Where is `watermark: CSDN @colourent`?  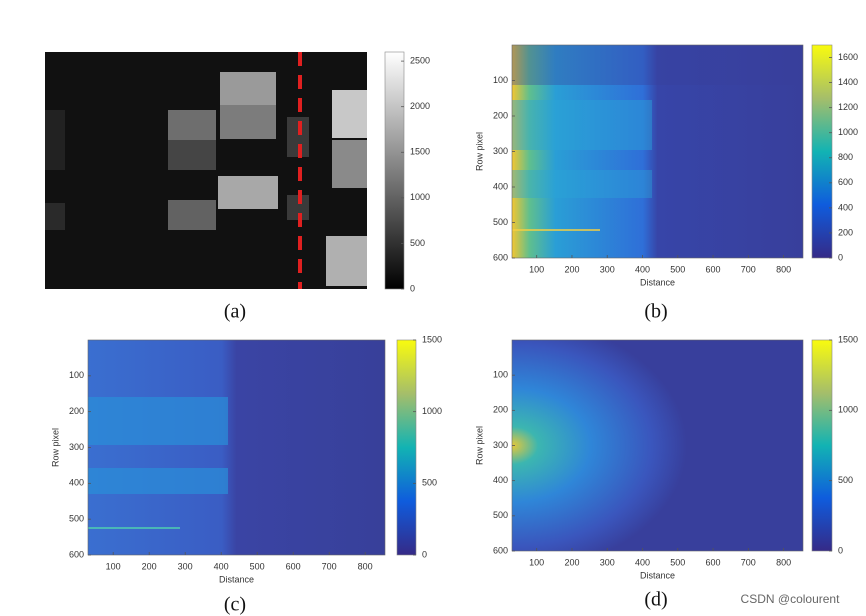 watermark: CSDN @colourent is located at coordinates (791, 599).